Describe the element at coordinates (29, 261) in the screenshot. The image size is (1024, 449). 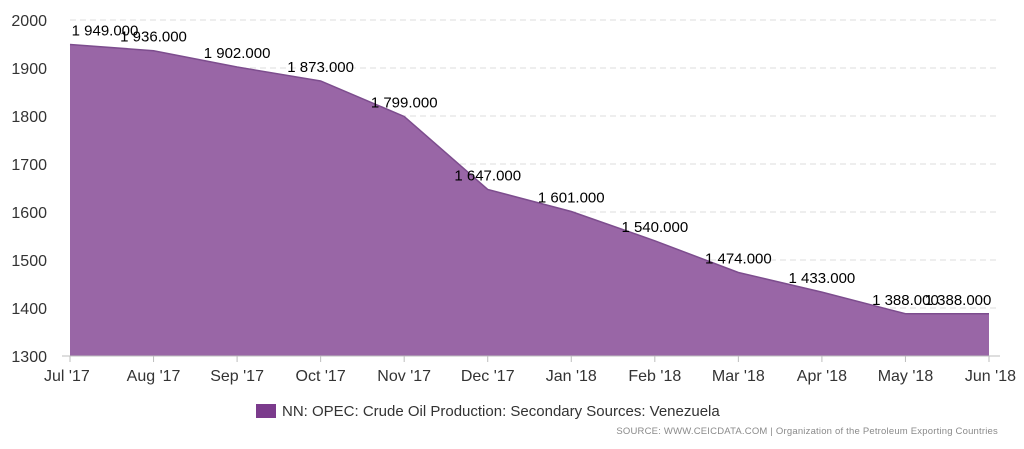
I see `y-tick-label-1500: 1500` at that location.